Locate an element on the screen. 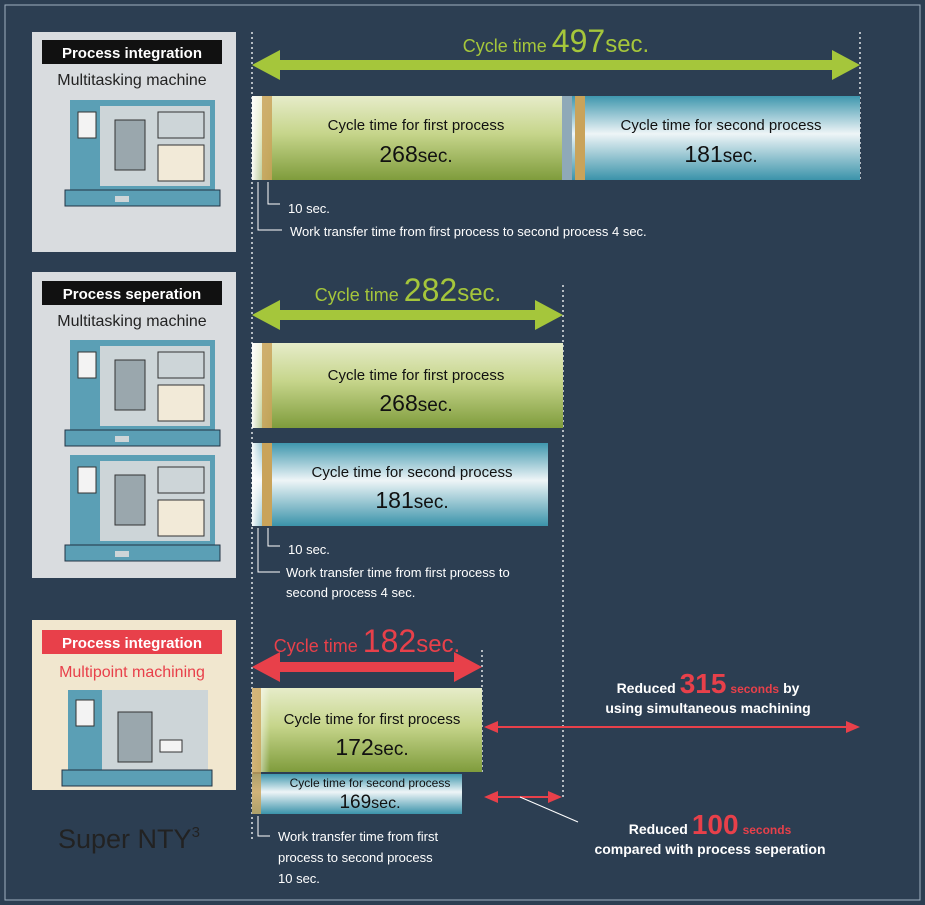 This screenshot has height=905, width=925. section-label: Process seperation is located at coordinates (132, 294).